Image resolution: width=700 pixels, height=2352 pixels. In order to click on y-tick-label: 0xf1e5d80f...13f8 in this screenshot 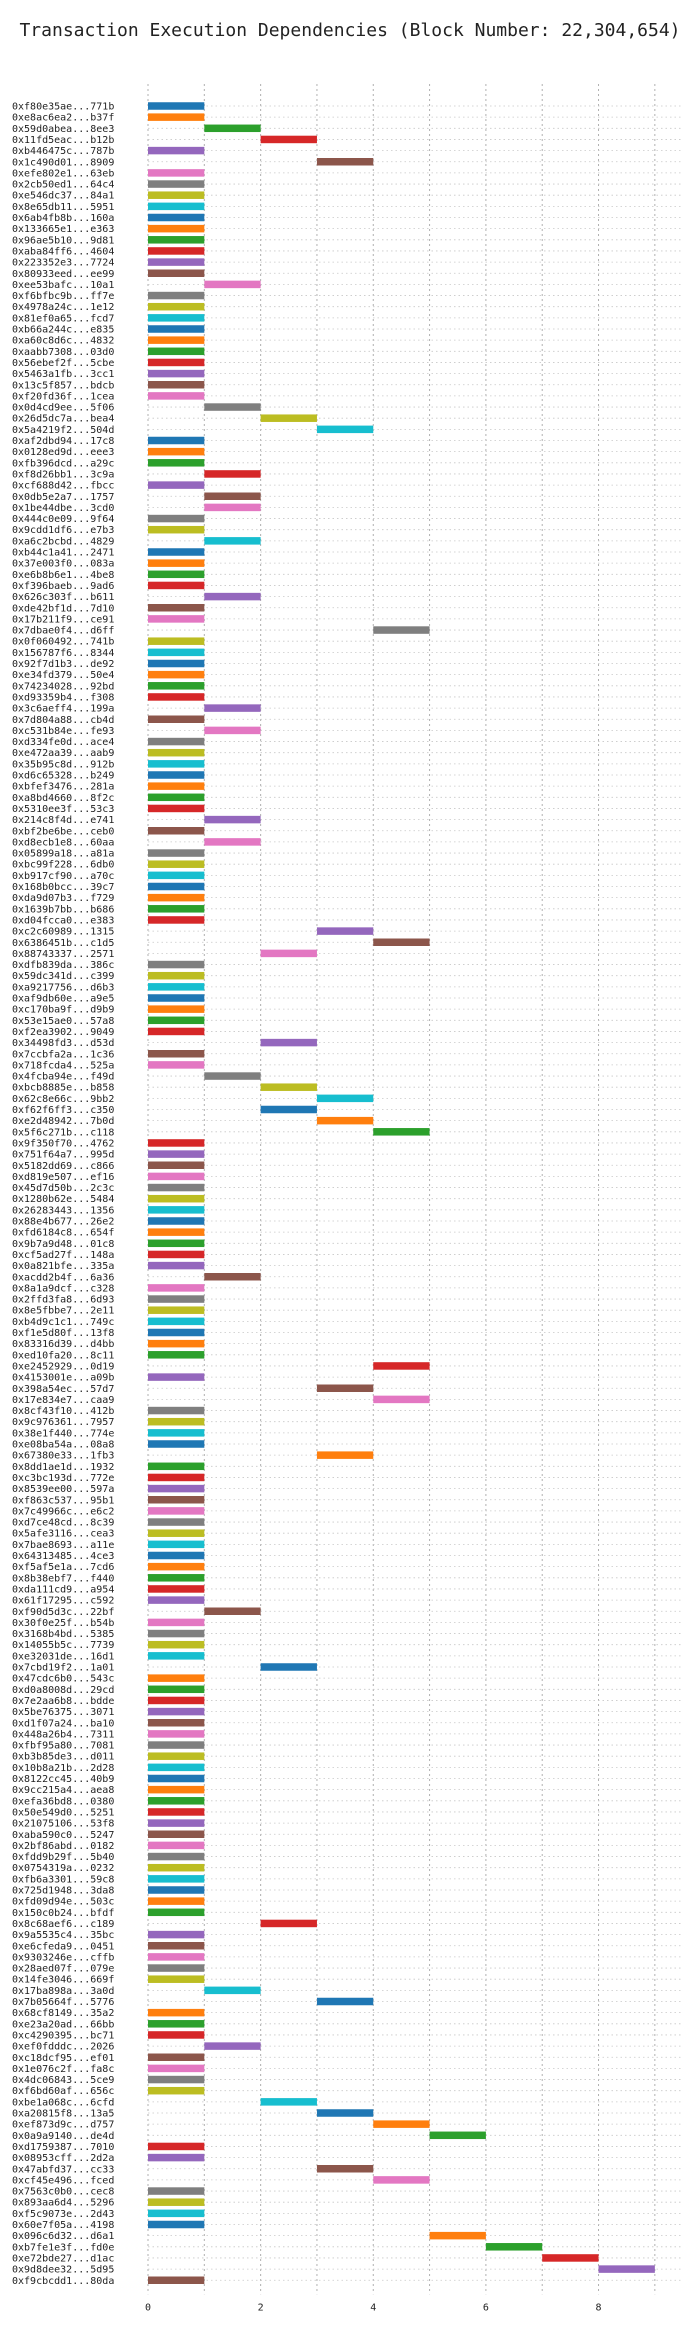, I will do `click(63, 1333)`.